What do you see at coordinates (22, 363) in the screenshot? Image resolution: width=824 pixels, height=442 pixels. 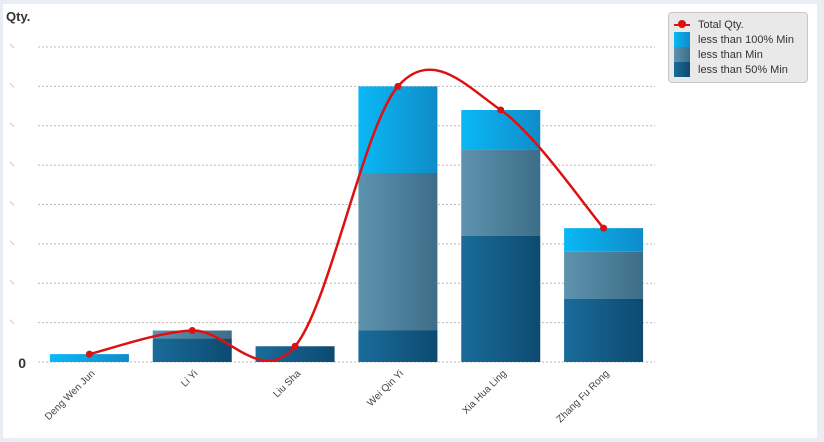 I see `y-tick-label: 0` at bounding box center [22, 363].